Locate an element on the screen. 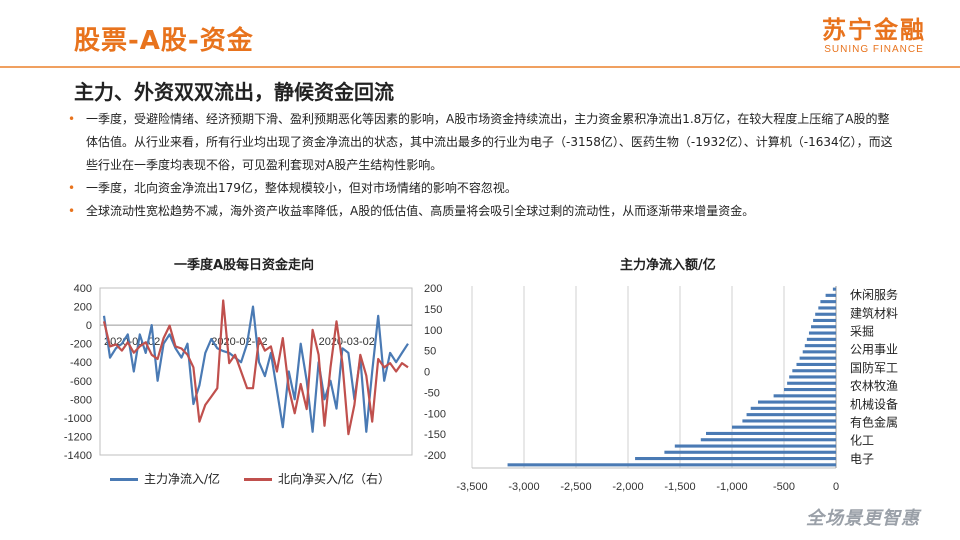 Image resolution: width=960 pixels, height=540 pixels. bullet-item: • 一季度，北向资金净流出179亿，整体规模较小，但对市场情绪的影响不容忽视。 is located at coordinates (479, 188).